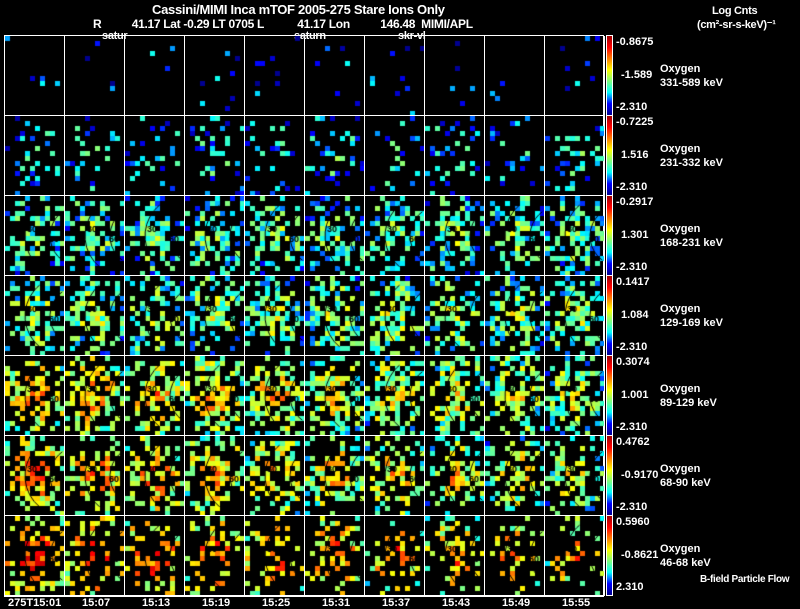 Image resolution: width=800 pixels, height=609 pixels. Describe the element at coordinates (635, 395) in the screenshot. I see `colorbar-mid-label: 1.001` at that location.